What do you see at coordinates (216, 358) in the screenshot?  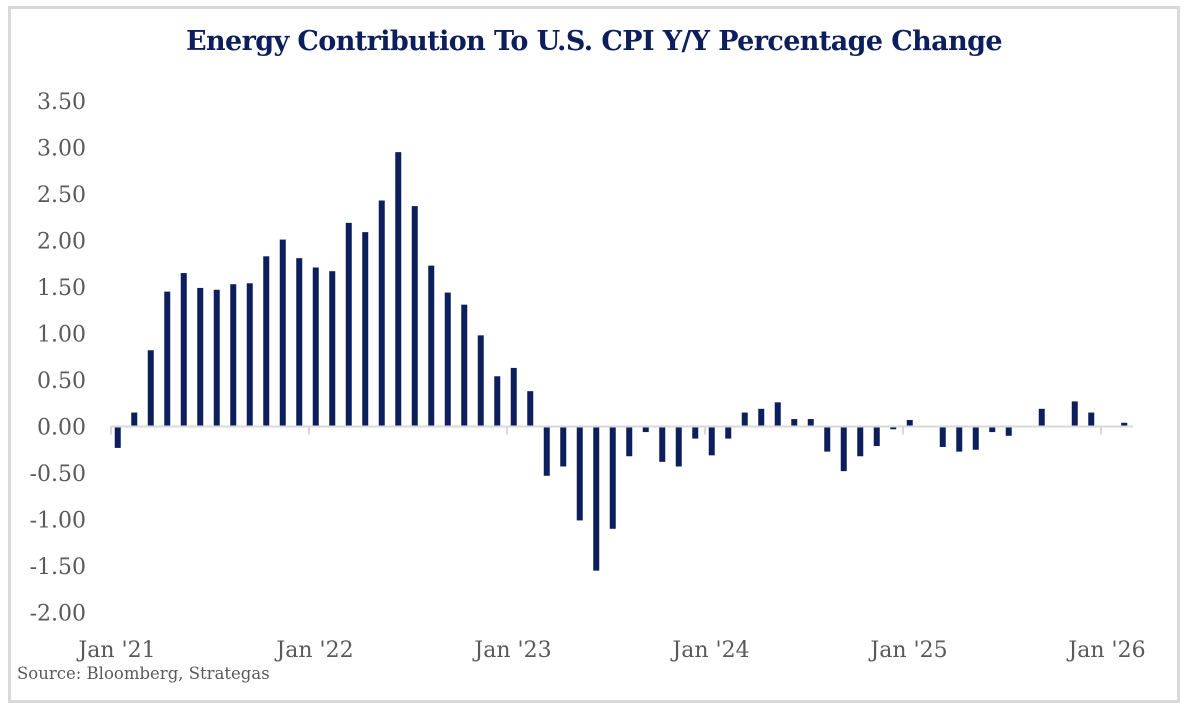 I see `bar: Jul 2021: 1.47` at bounding box center [216, 358].